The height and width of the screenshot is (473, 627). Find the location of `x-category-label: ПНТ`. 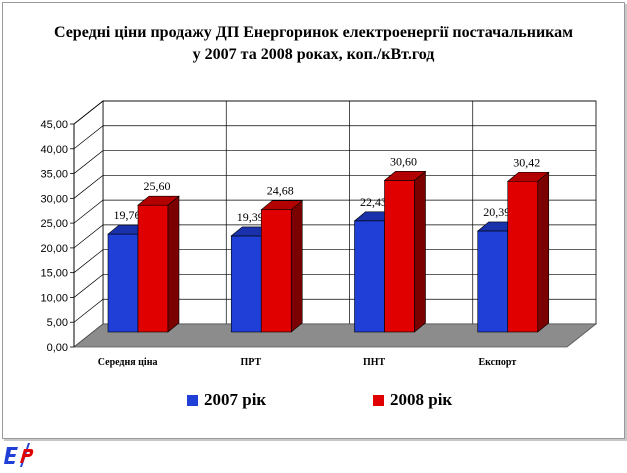

x-category-label: ПНТ is located at coordinates (374, 362).